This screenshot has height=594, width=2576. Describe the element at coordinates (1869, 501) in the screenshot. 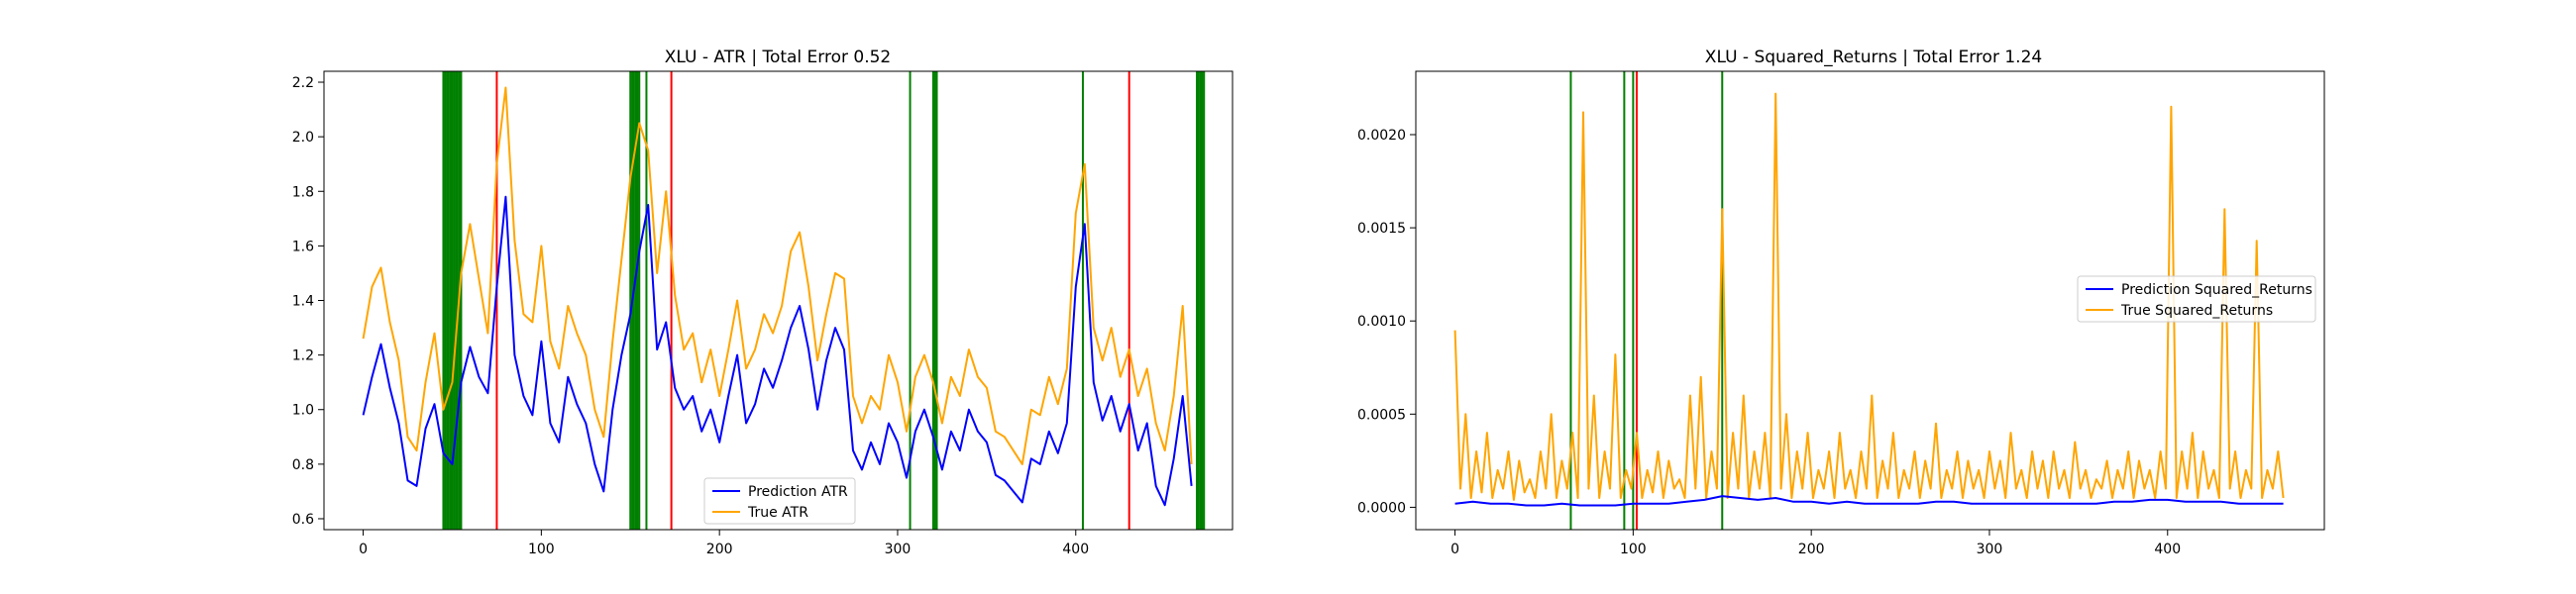

I see `series-line-prediction` at that location.